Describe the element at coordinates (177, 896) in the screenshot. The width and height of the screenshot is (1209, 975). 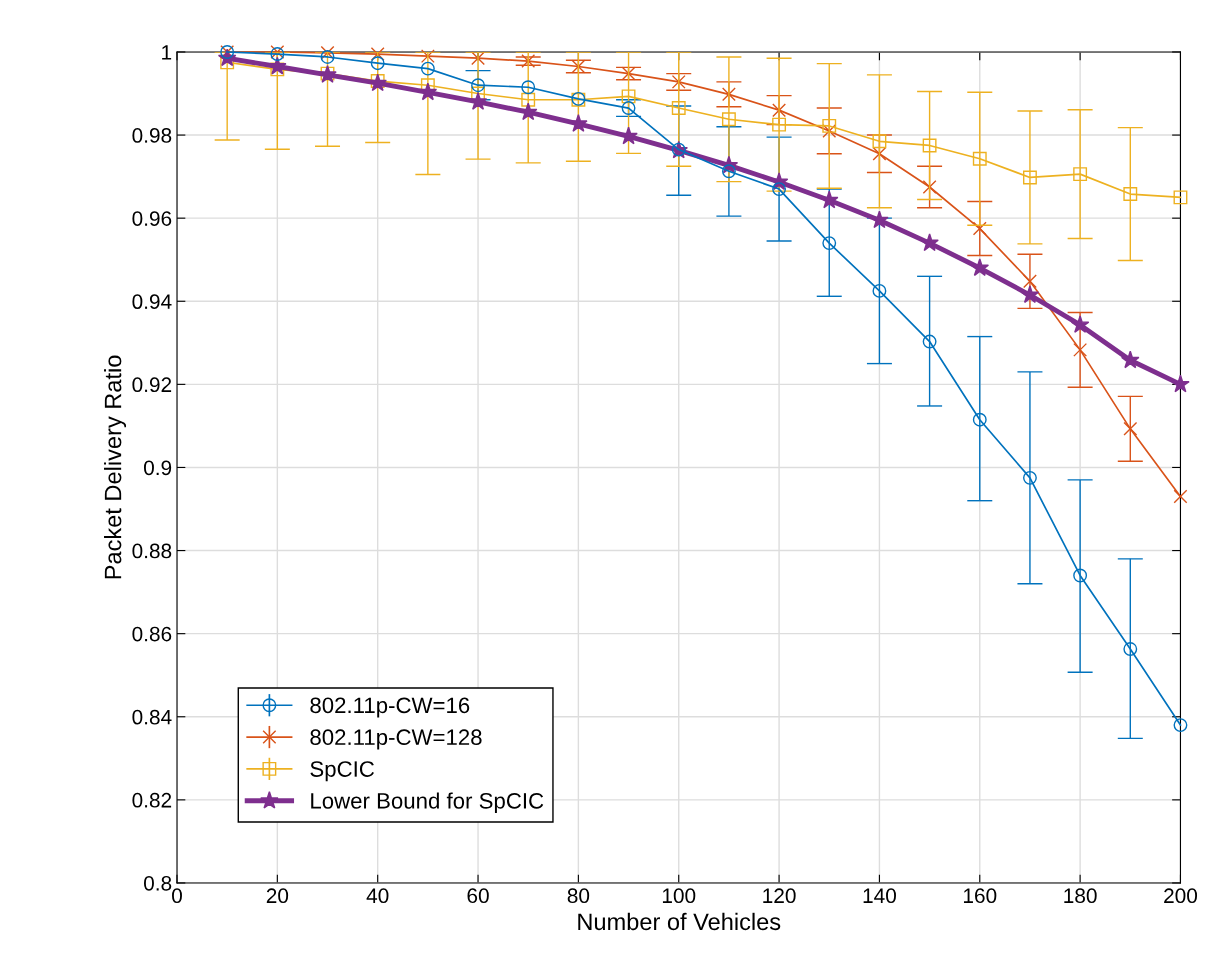
I see `x-tick-label: 0` at that location.